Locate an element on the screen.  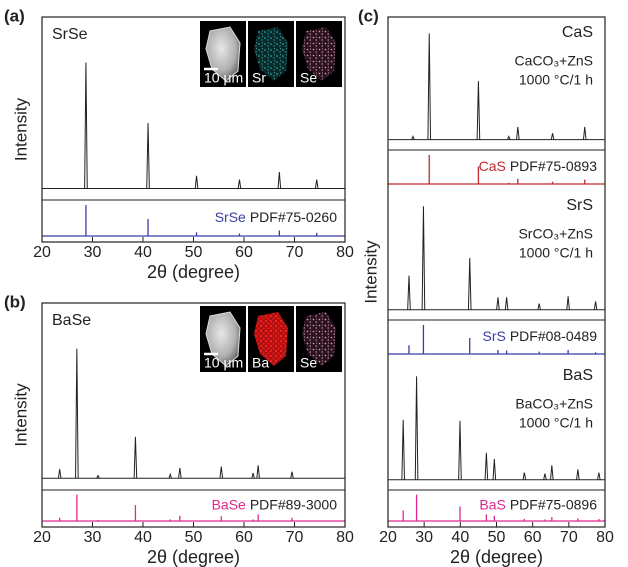
reference-label: BaS PDF#75-0896 is located at coordinates (538, 504).